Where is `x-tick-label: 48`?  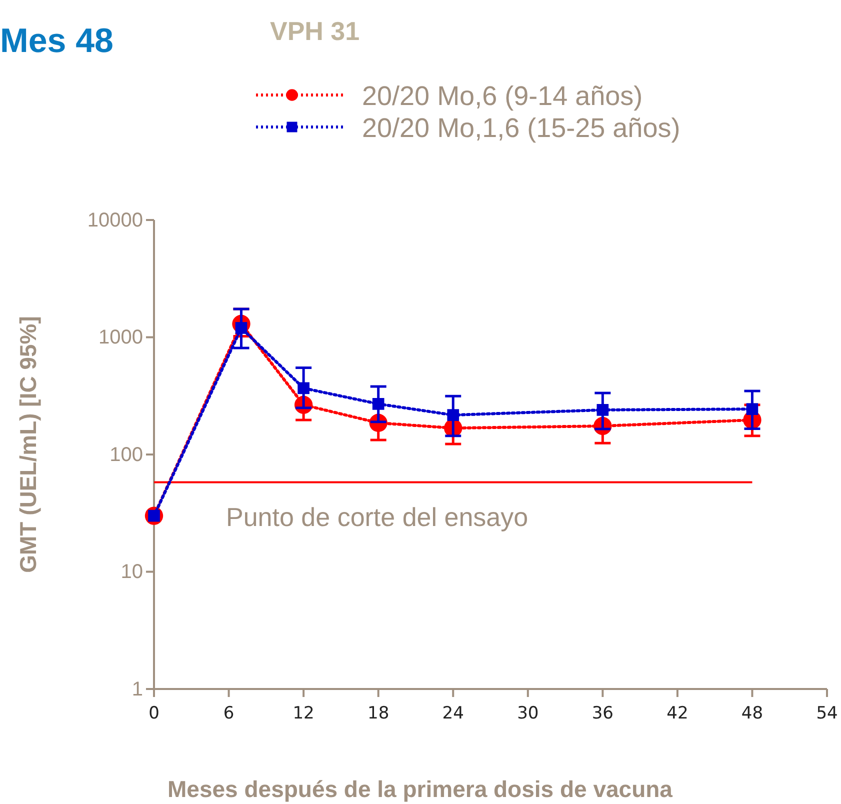
x-tick-label: 48 is located at coordinates (752, 714).